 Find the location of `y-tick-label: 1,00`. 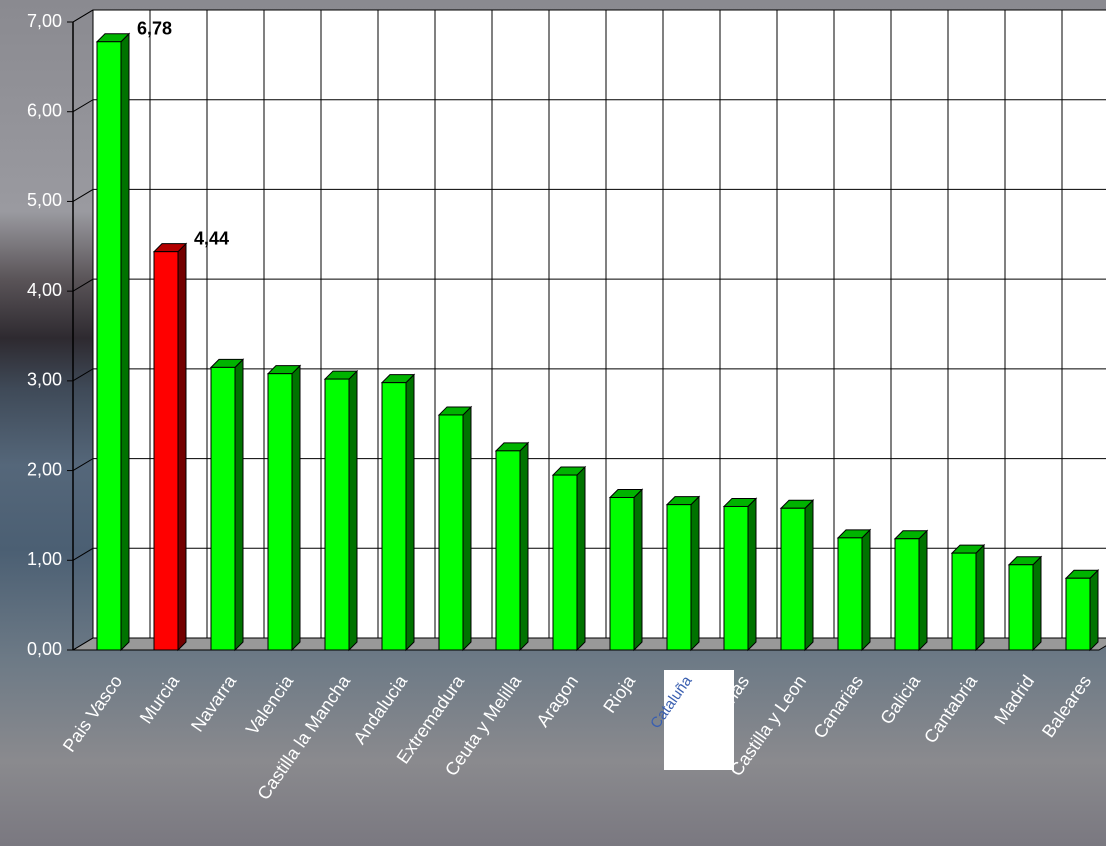

y-tick-label: 1,00 is located at coordinates (44, 559).